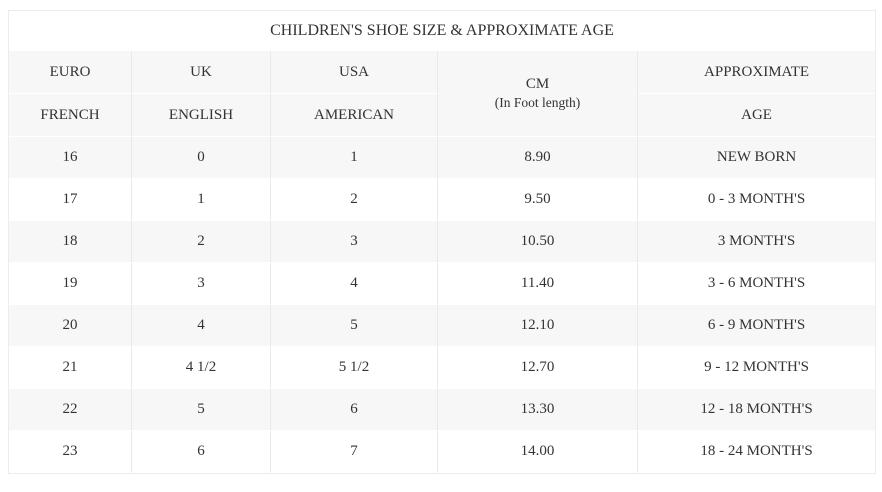 The height and width of the screenshot is (492, 882). What do you see at coordinates (757, 242) in the screenshot?
I see `cell-age: 3 MONTH'S` at bounding box center [757, 242].